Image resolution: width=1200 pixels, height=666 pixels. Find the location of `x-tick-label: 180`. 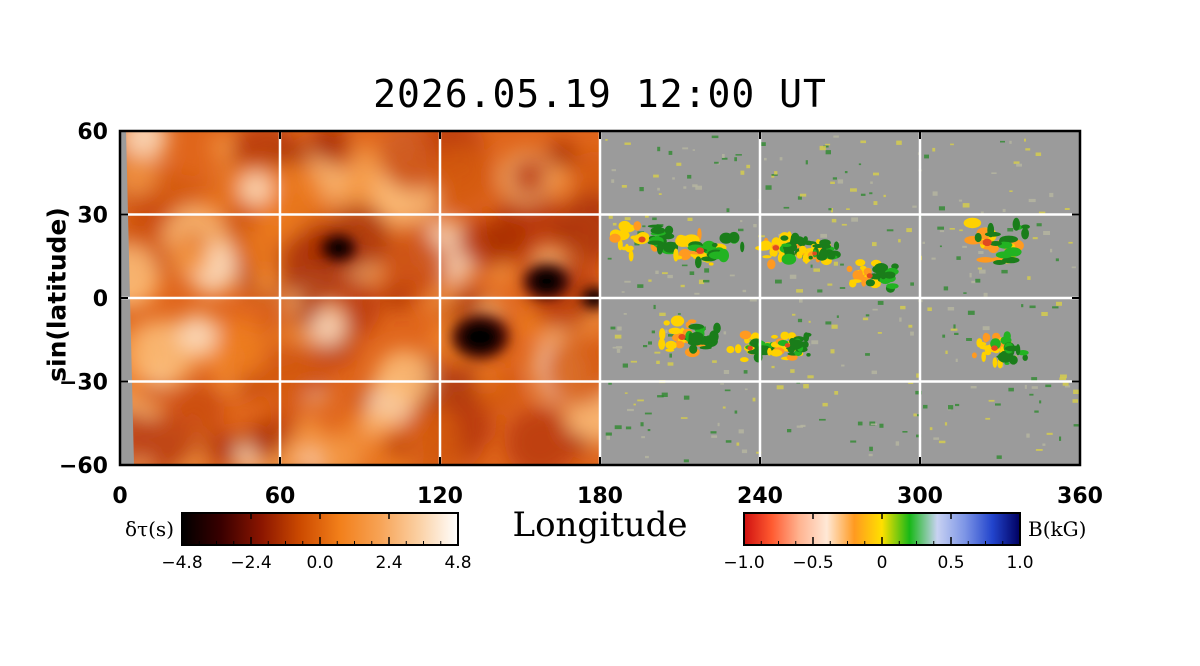

x-tick-label: 180 is located at coordinates (600, 496).